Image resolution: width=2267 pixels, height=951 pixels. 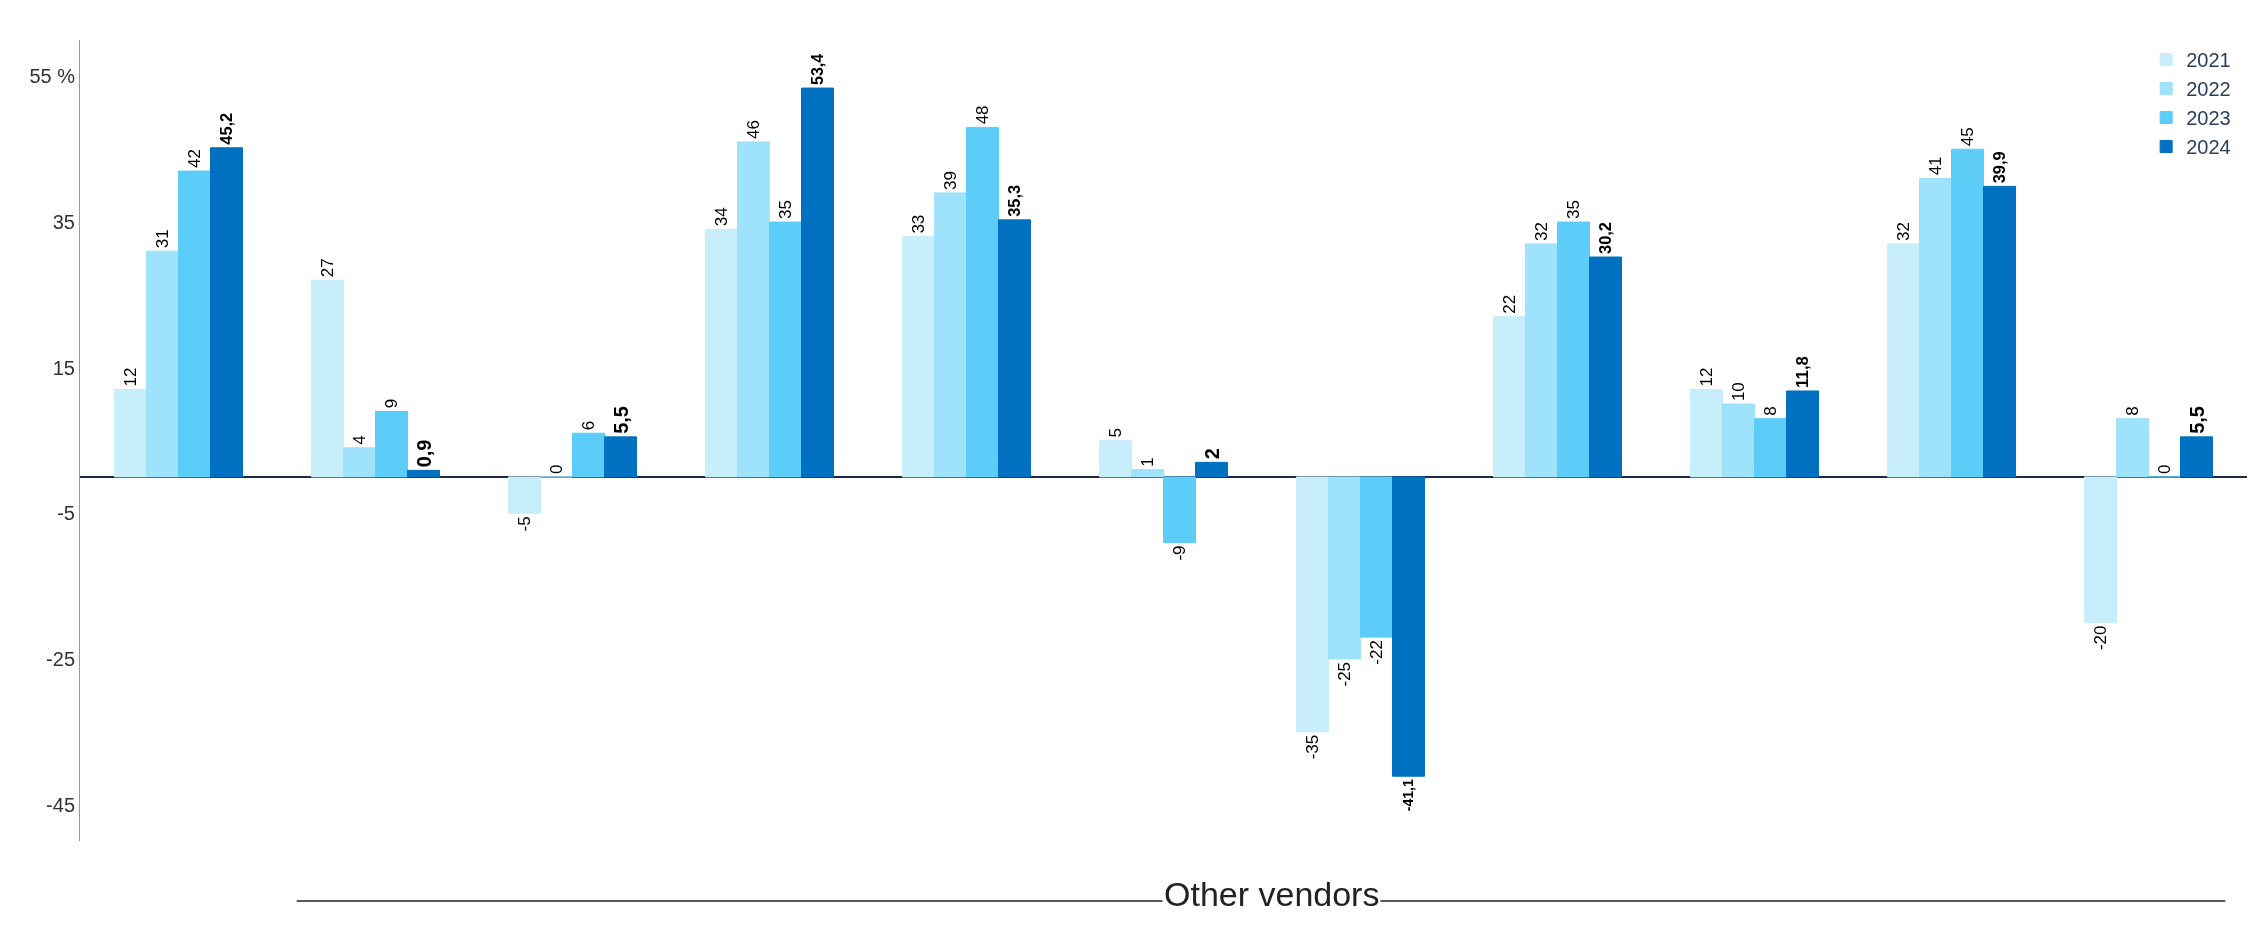 What do you see at coordinates (950, 180) in the screenshot?
I see `data-label: 39` at bounding box center [950, 180].